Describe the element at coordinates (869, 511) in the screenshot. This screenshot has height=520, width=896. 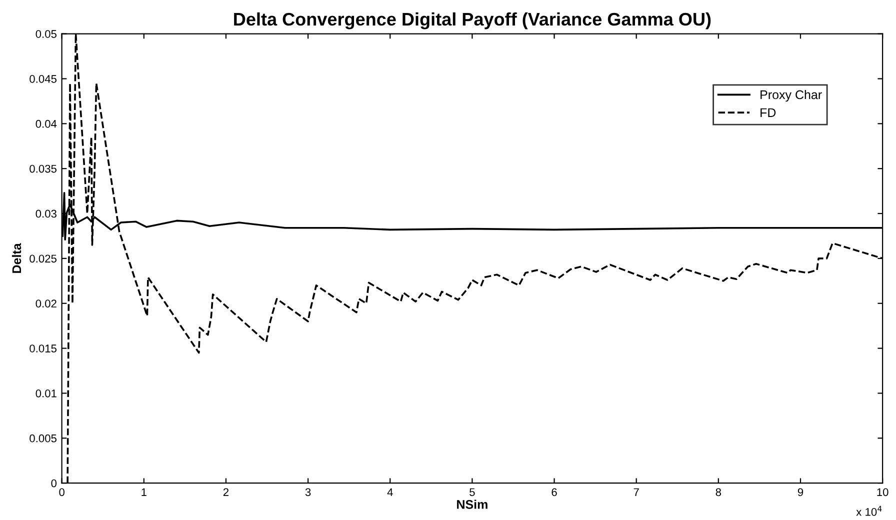
I see `text: x 10$^{4}$` at that location.